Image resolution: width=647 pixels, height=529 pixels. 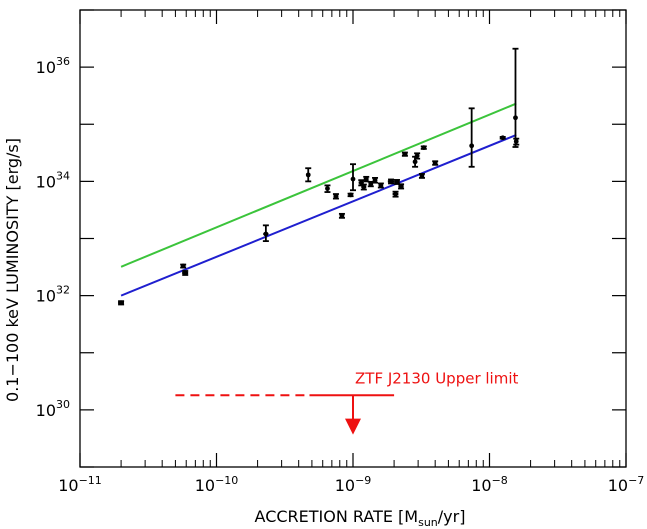 What do you see at coordinates (12, 270) in the screenshot?
I see `y-axis-title: 0.1−100 keV LUMINOSITY [erg/s]` at bounding box center [12, 270].